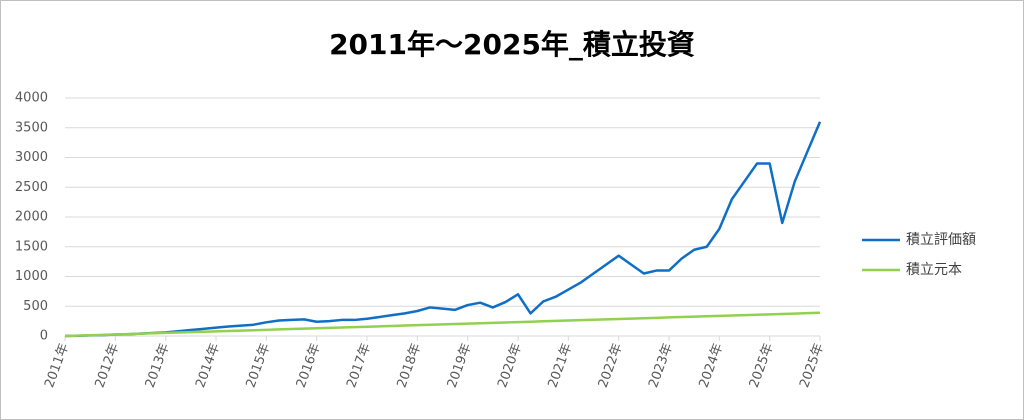 The image size is (1024, 420). Describe the element at coordinates (31, 217) in the screenshot. I see `y-tick-label: 2000` at that location.